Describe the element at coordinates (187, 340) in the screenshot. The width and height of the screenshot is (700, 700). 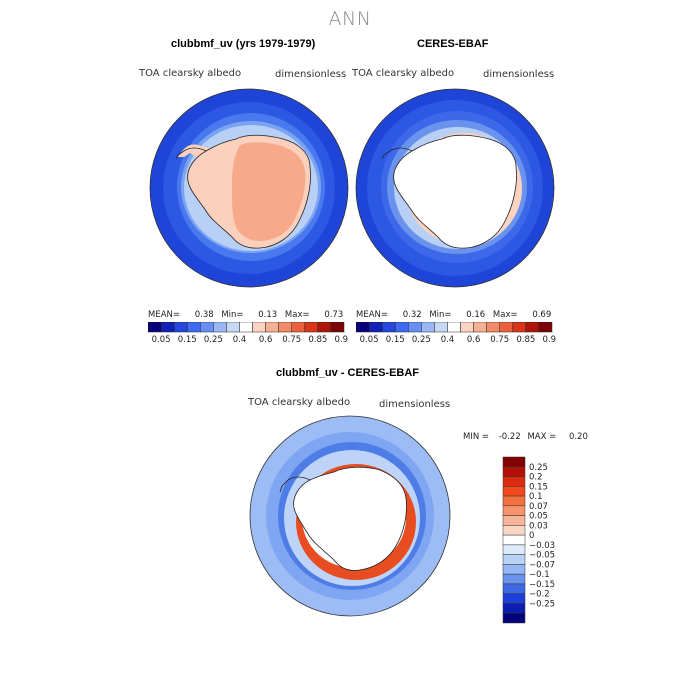
I see `model-colorbar-tick-label: 0.15` at that location.